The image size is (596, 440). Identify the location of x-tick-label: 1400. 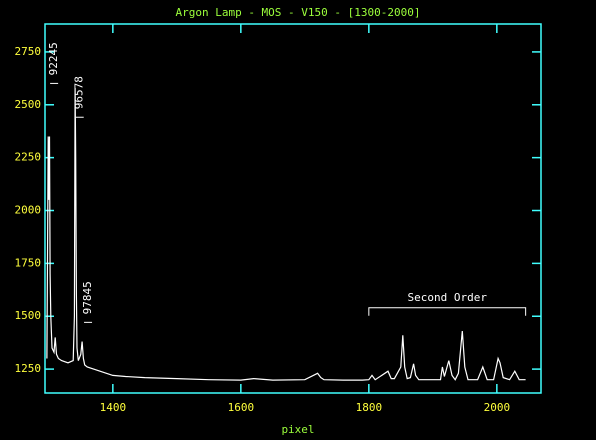
(113, 407).